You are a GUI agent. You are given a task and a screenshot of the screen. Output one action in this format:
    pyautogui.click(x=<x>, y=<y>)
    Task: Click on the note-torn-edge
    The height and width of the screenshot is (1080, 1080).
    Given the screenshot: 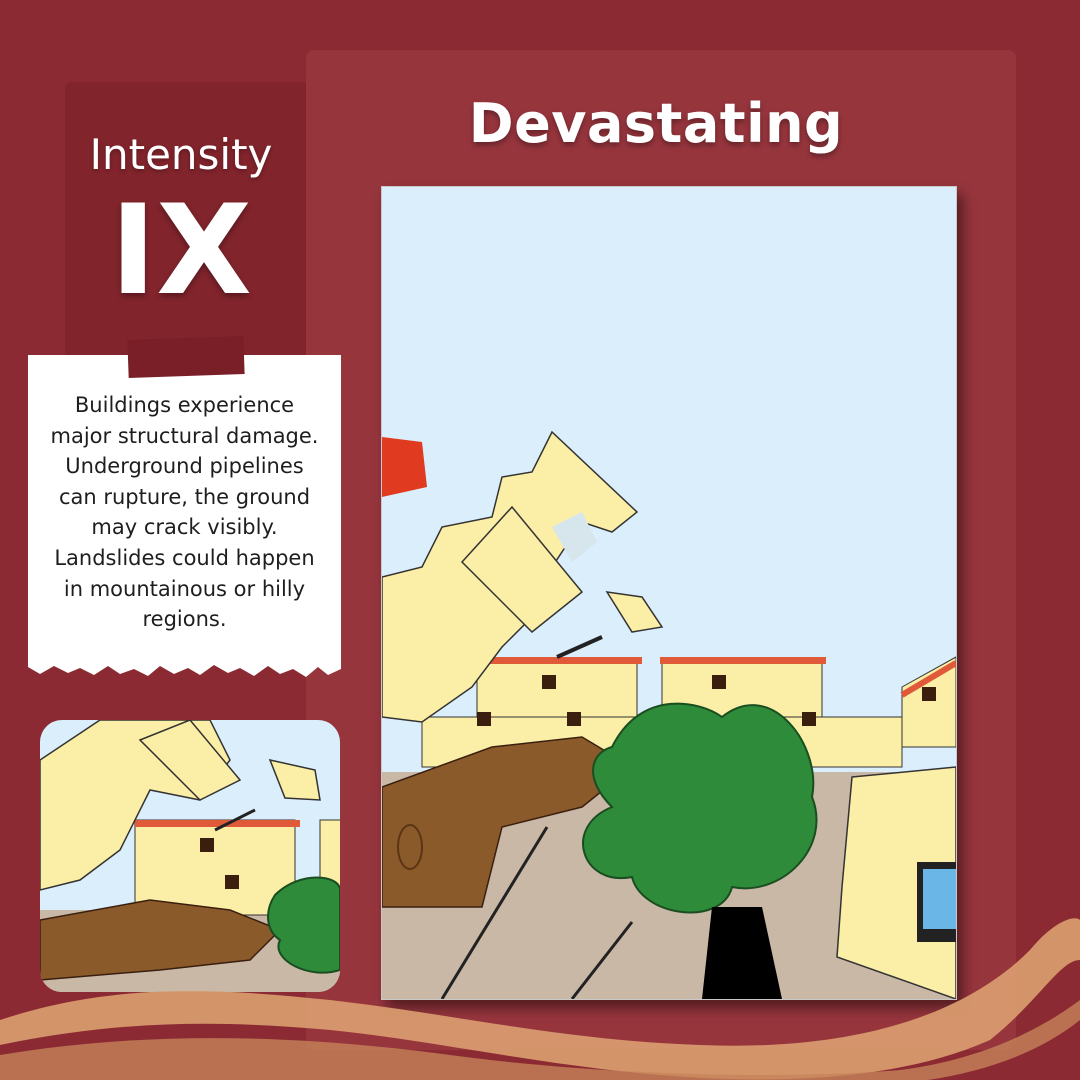 What is the action you would take?
    pyautogui.click(x=184, y=666)
    